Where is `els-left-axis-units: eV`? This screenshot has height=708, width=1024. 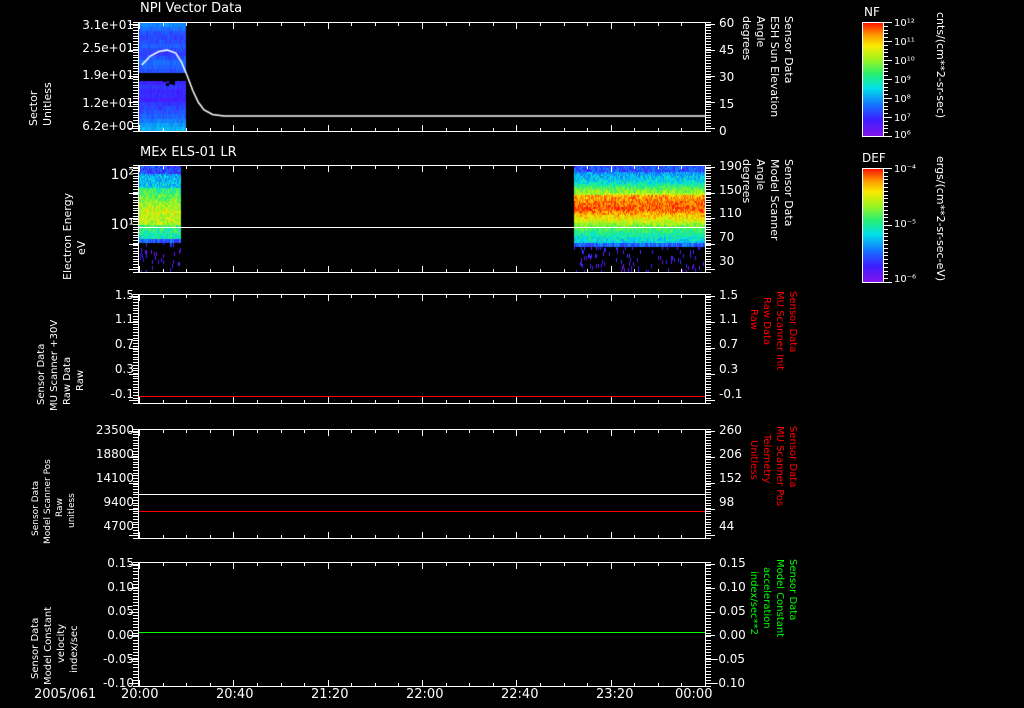 els-left-axis-units: eV is located at coordinates (81, 247).